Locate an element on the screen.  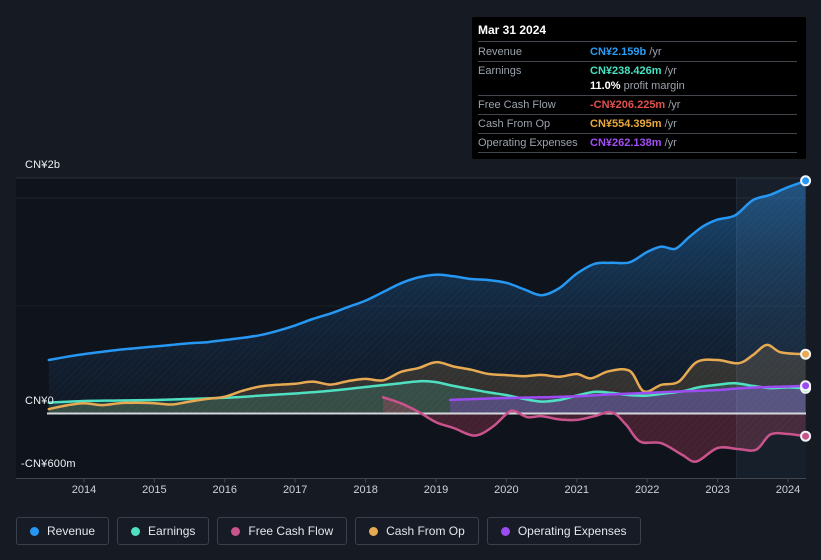
legend-item-free-cash-flow: Free Cash Flow is located at coordinates (282, 531).